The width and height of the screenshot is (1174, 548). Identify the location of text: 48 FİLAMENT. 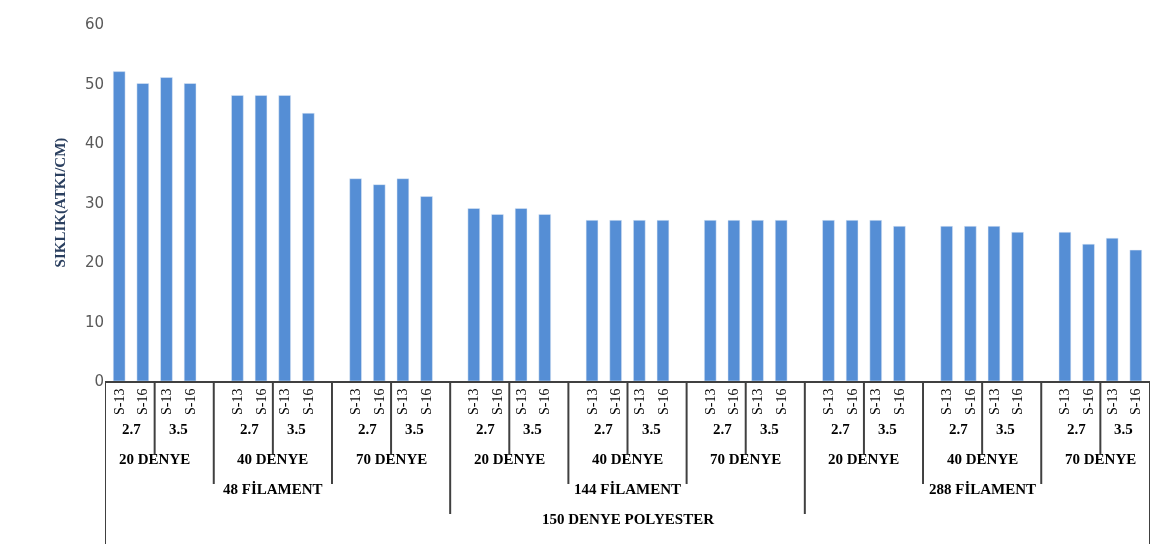
(273, 489).